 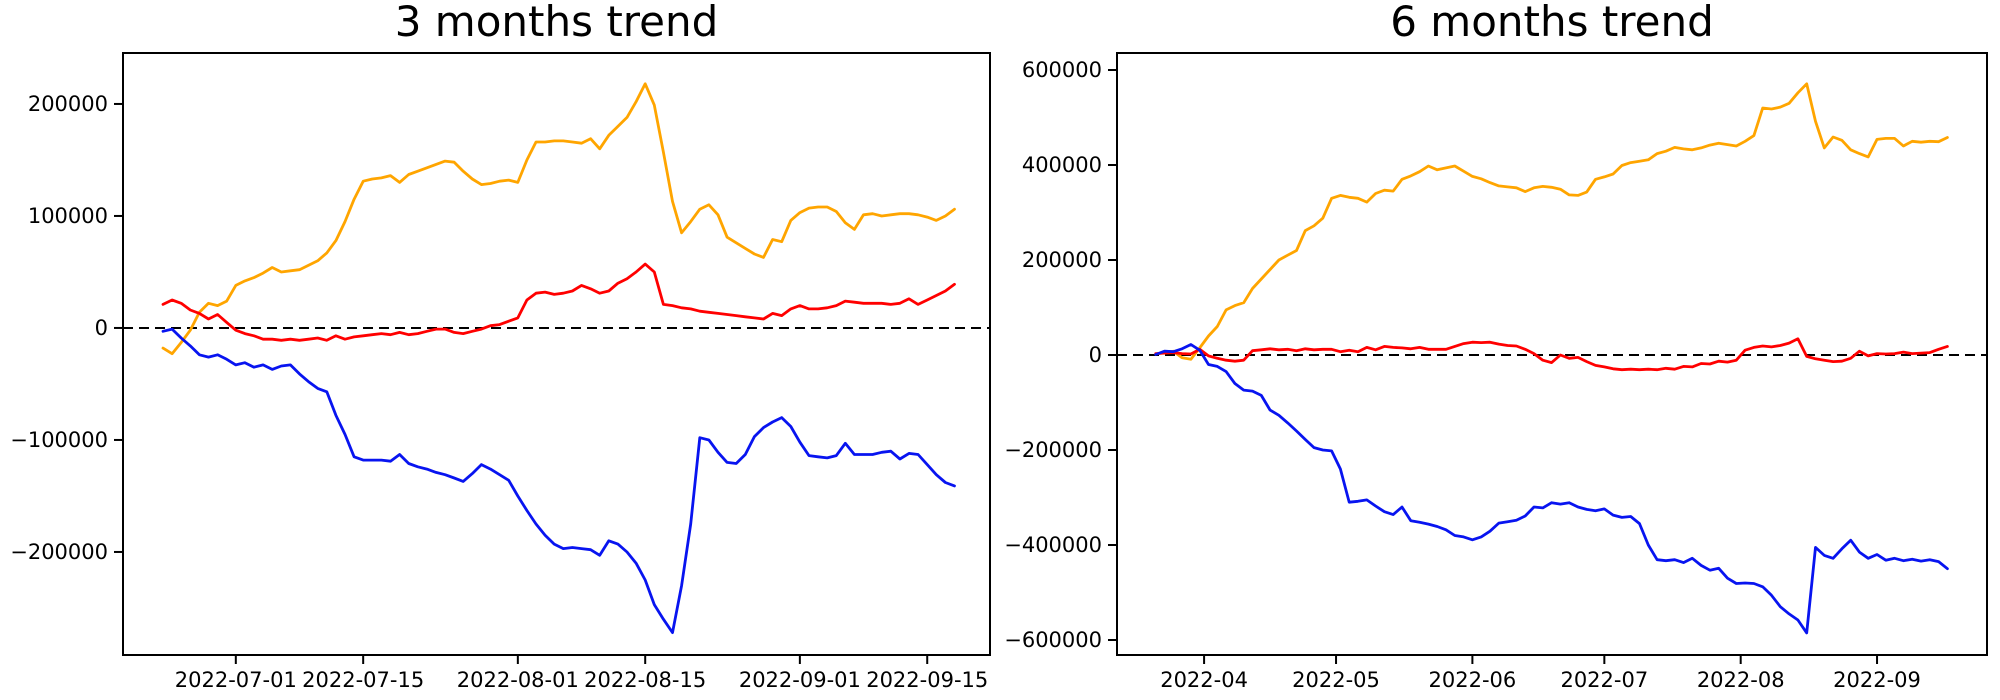 I want to click on x-tick-label: 2022-07-01, so click(x=236, y=680).